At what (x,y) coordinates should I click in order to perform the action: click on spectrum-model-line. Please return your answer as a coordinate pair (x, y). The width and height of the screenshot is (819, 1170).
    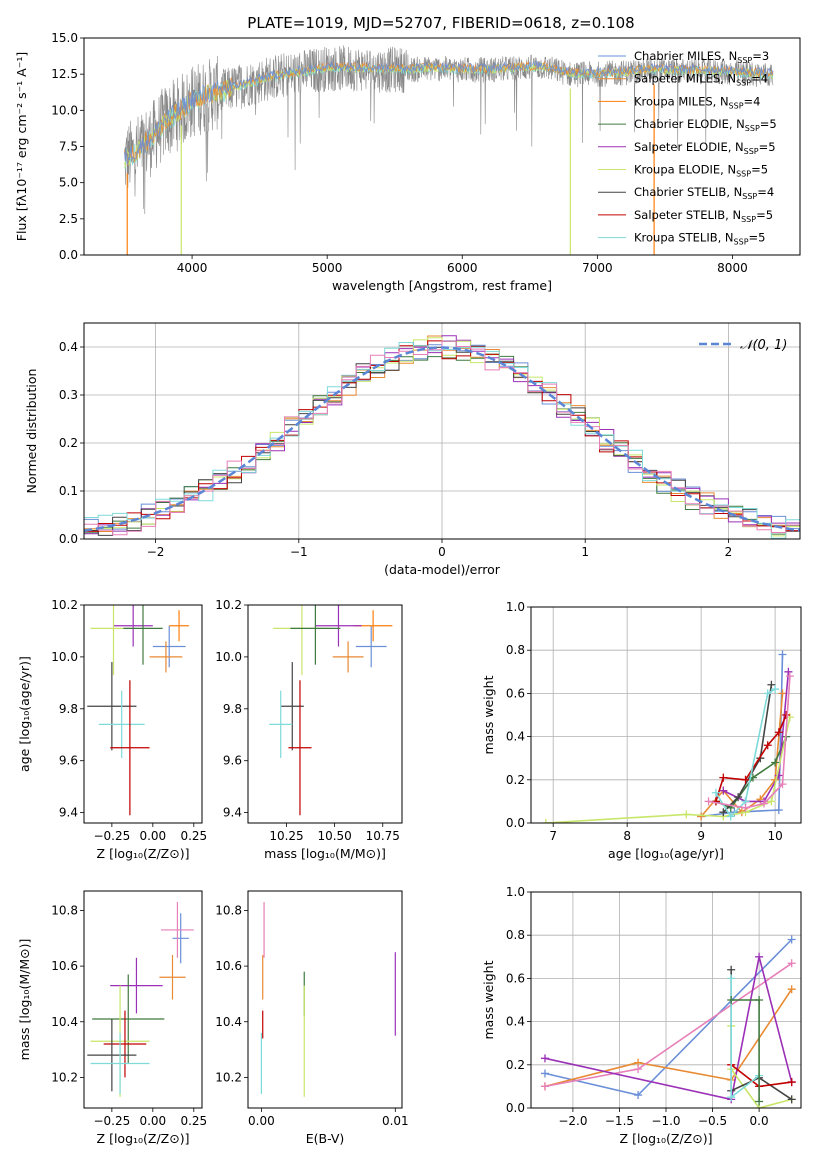
    Looking at the image, I should click on (449, 112).